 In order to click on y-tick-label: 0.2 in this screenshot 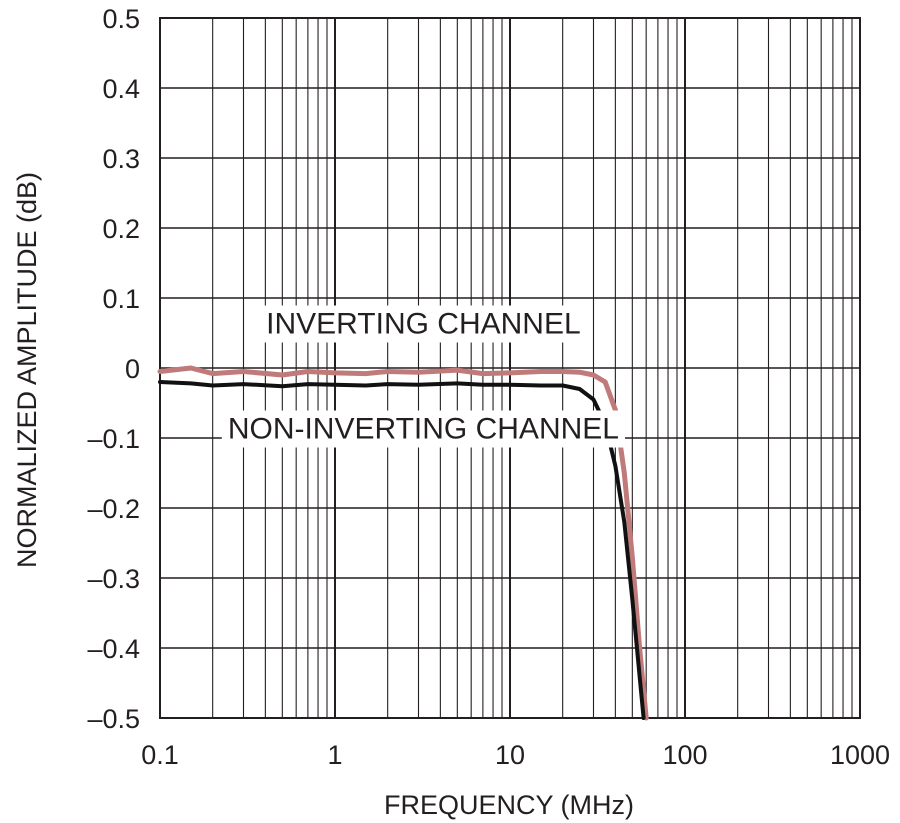, I will do `click(121, 229)`.